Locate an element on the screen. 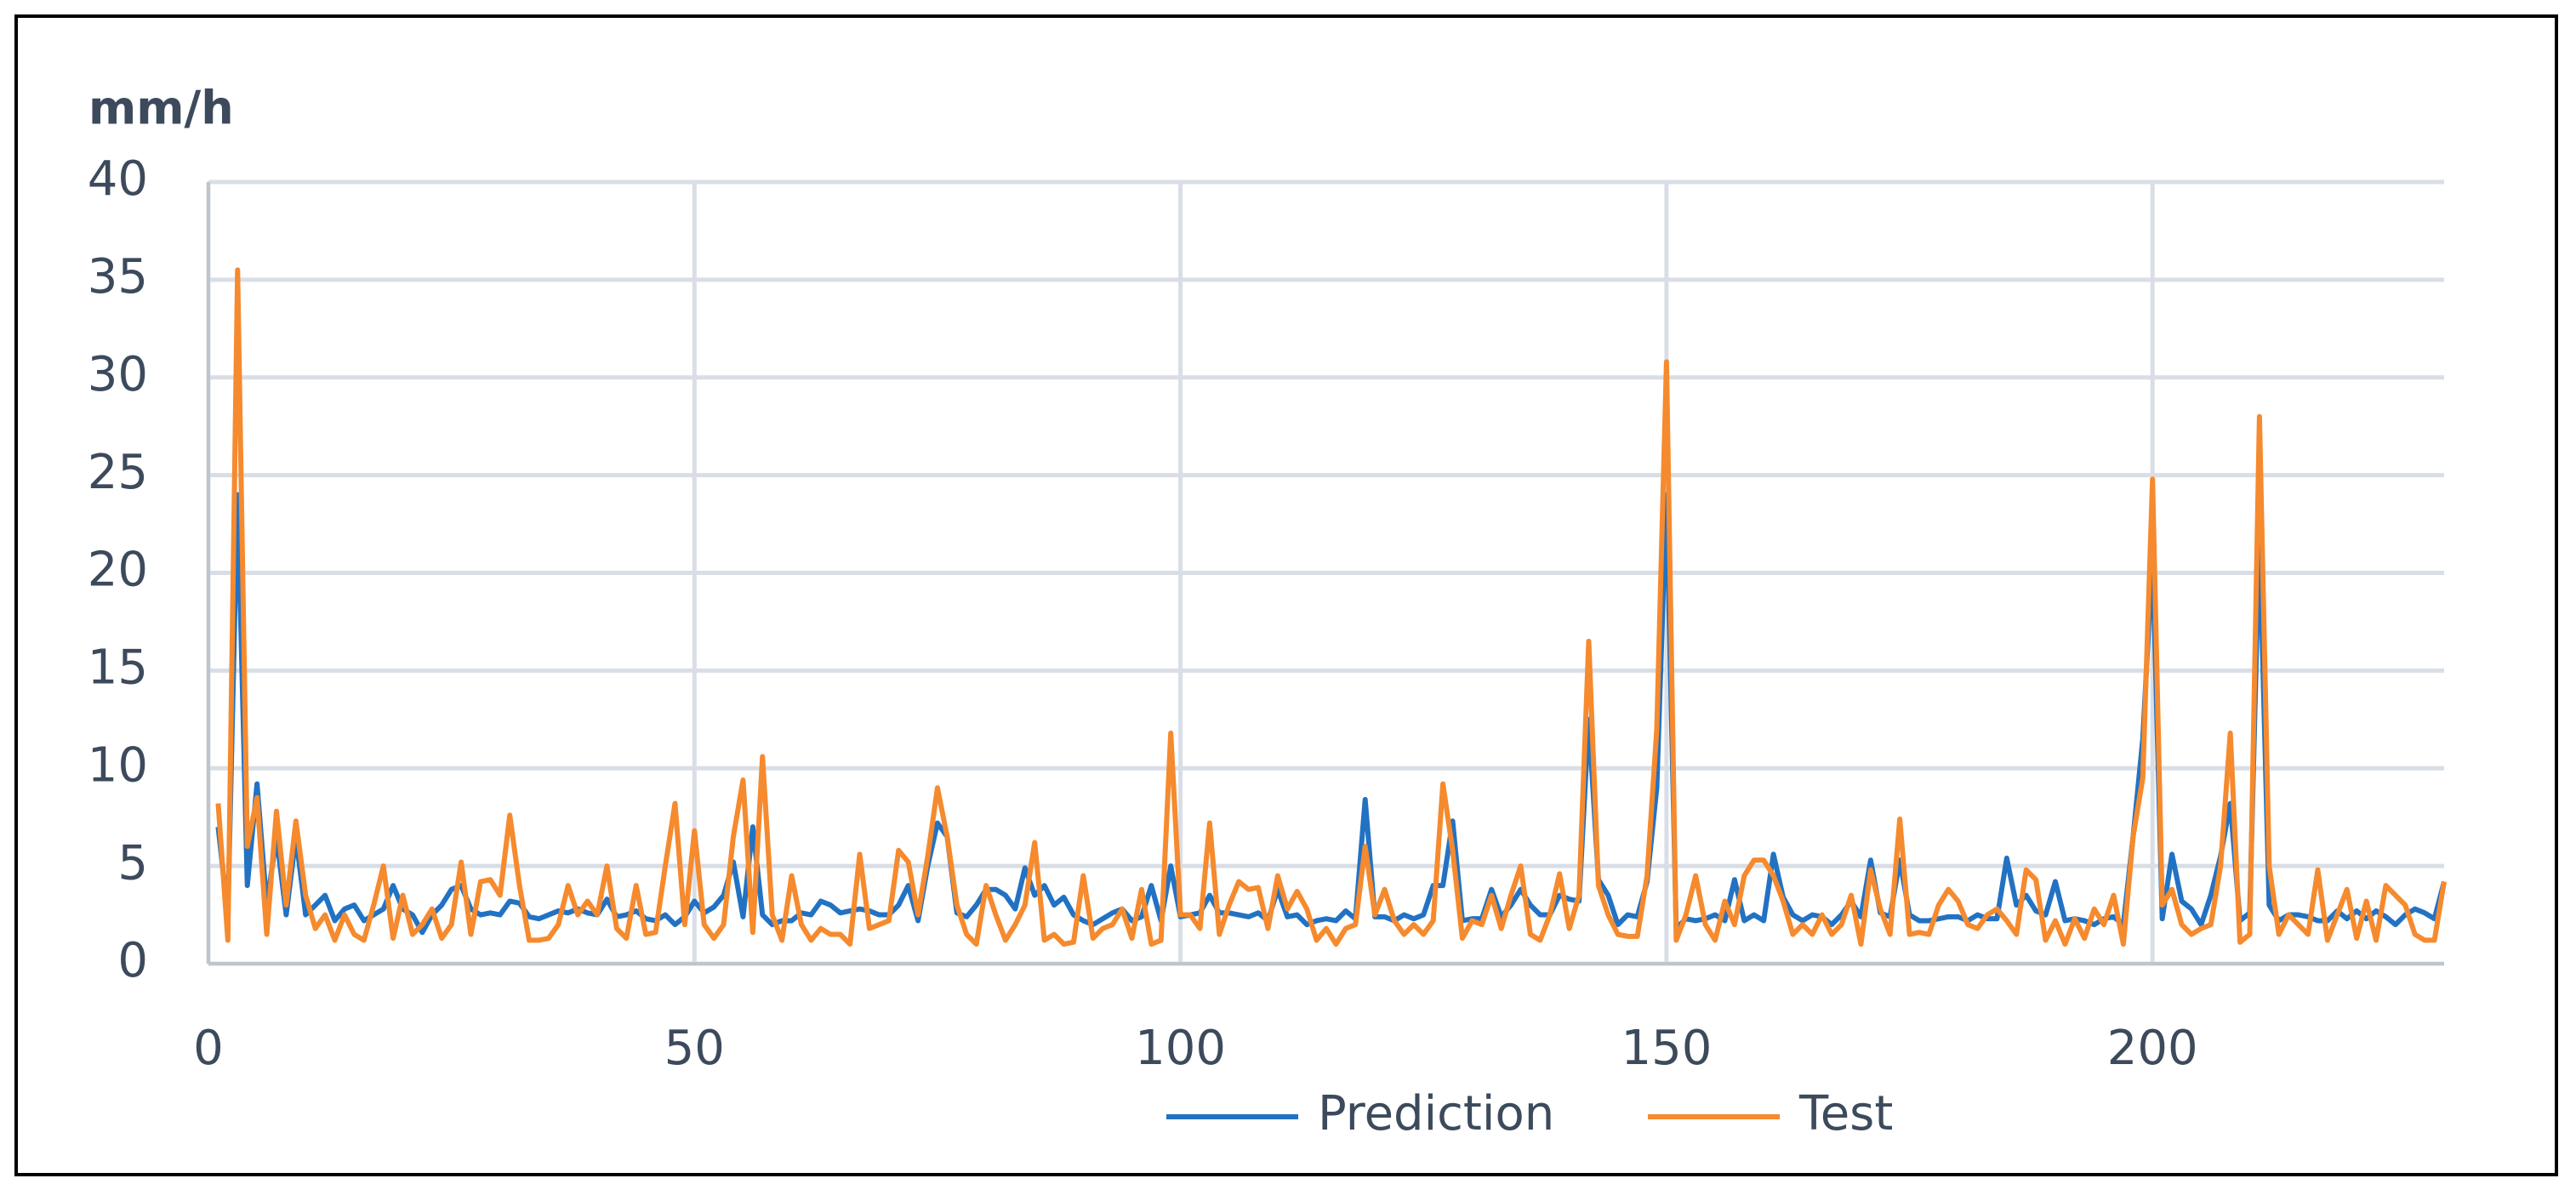 This screenshot has height=1201, width=2576. y-tick-label: 15 is located at coordinates (118, 668).